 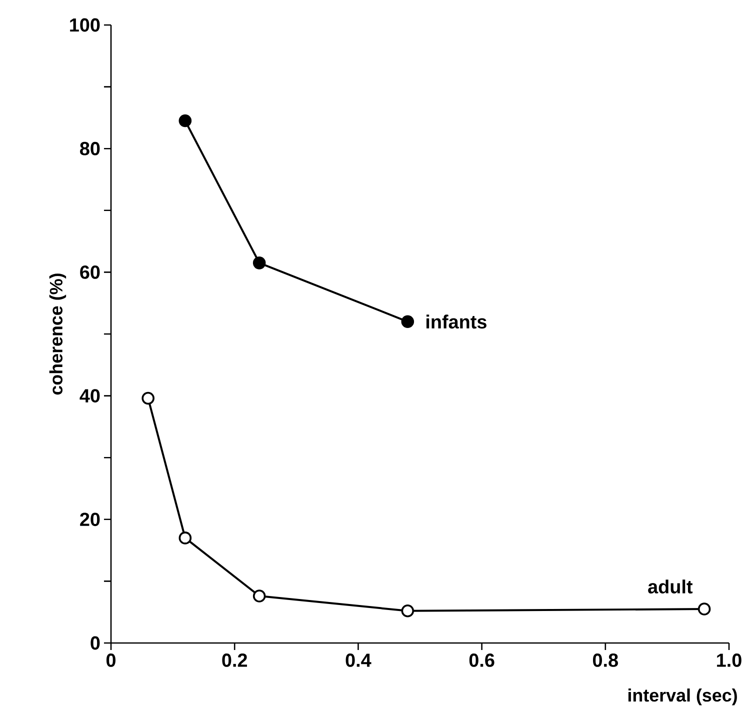 I want to click on series-label: infants, so click(x=456, y=321).